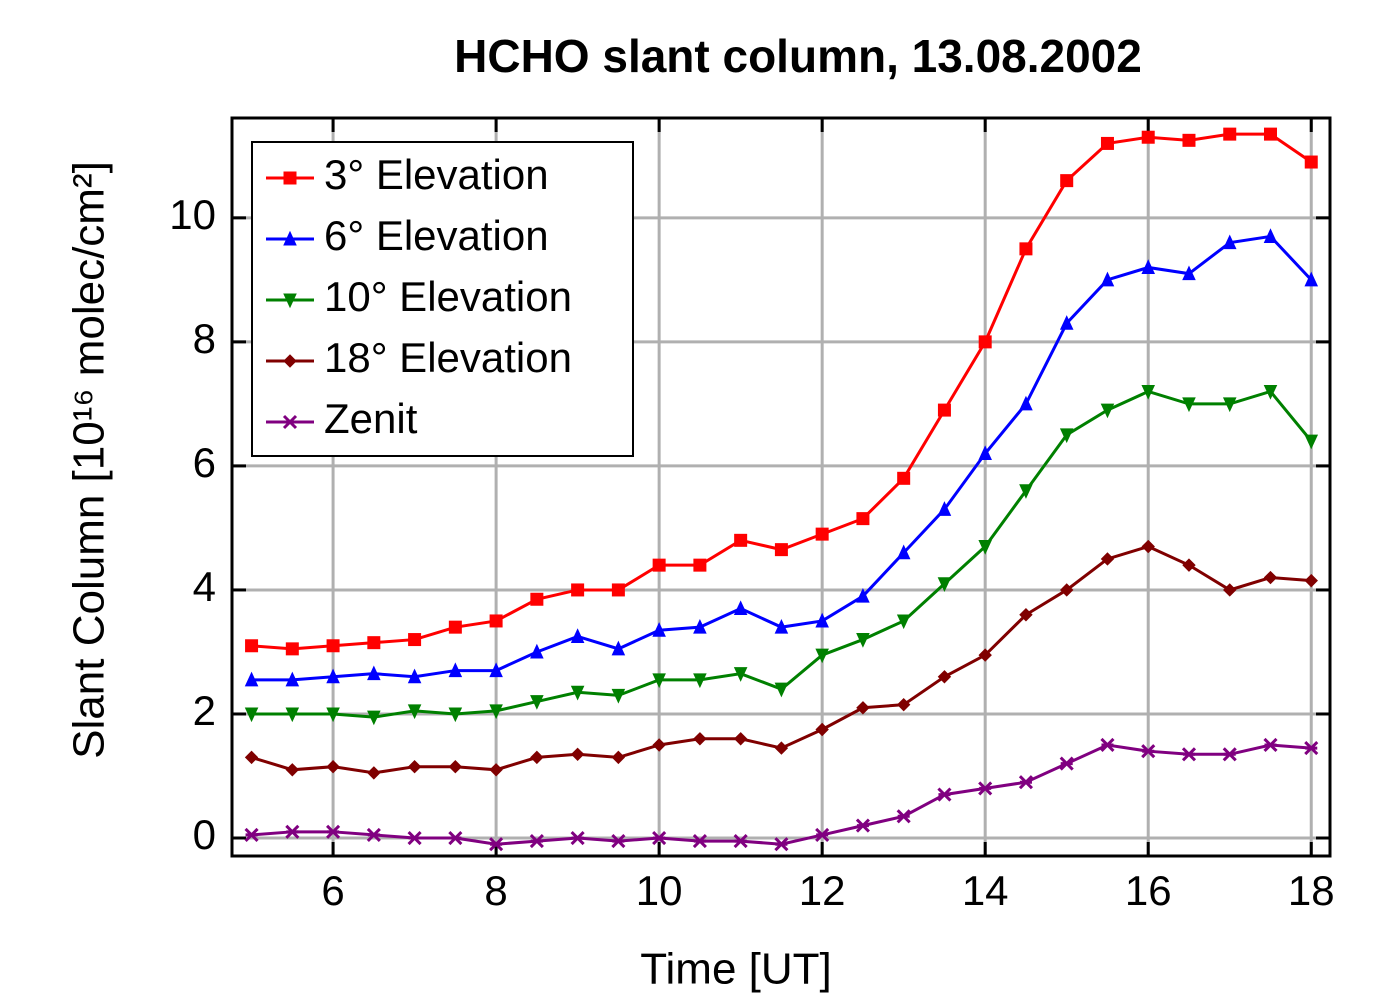  Describe the element at coordinates (332, 890) in the screenshot. I see `x-tick-label: 6` at that location.